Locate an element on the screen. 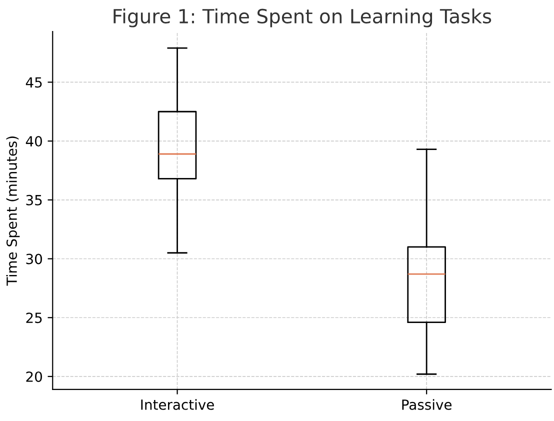  y-tick-label: 45 is located at coordinates (34, 82).